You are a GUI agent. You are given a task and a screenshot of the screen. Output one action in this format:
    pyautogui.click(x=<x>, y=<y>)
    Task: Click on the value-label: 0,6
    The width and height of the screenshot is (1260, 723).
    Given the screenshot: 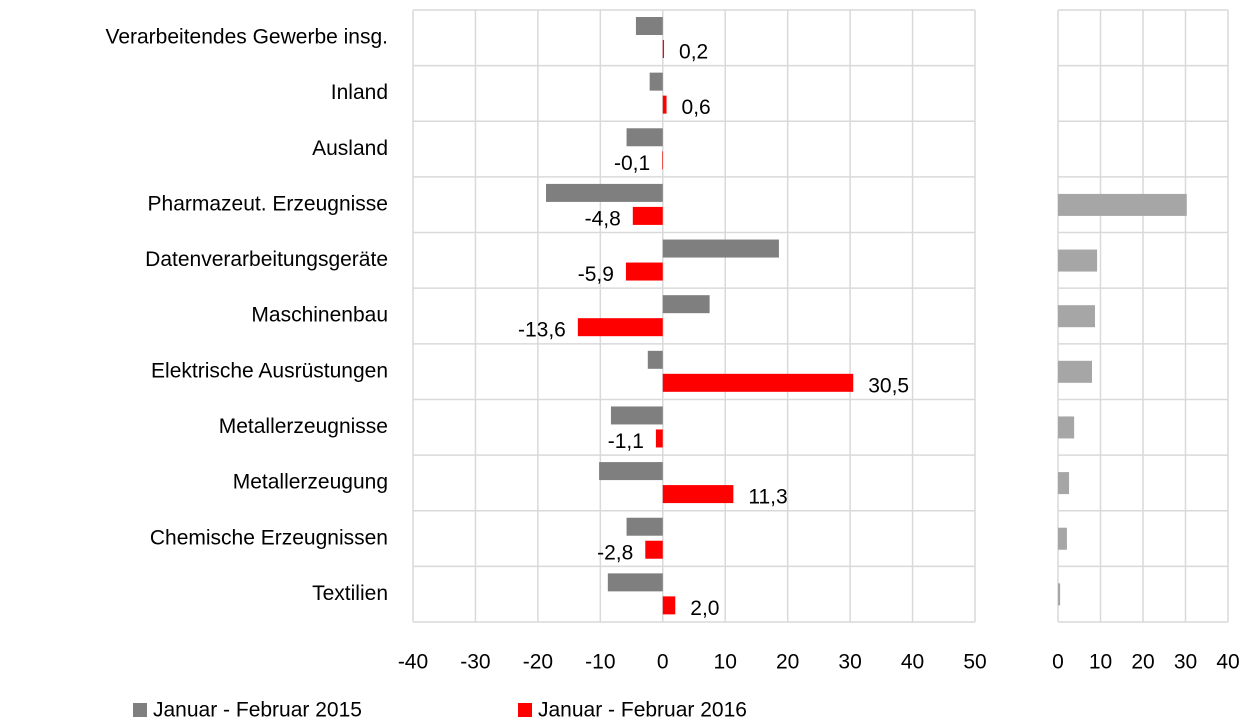 What is the action you would take?
    pyautogui.click(x=696, y=107)
    